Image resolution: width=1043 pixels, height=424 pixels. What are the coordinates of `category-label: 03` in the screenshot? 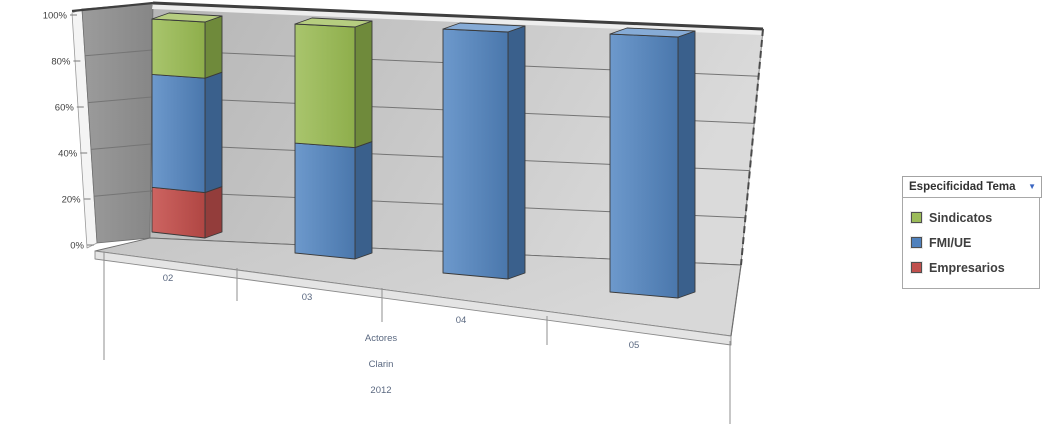 It's located at (307, 297).